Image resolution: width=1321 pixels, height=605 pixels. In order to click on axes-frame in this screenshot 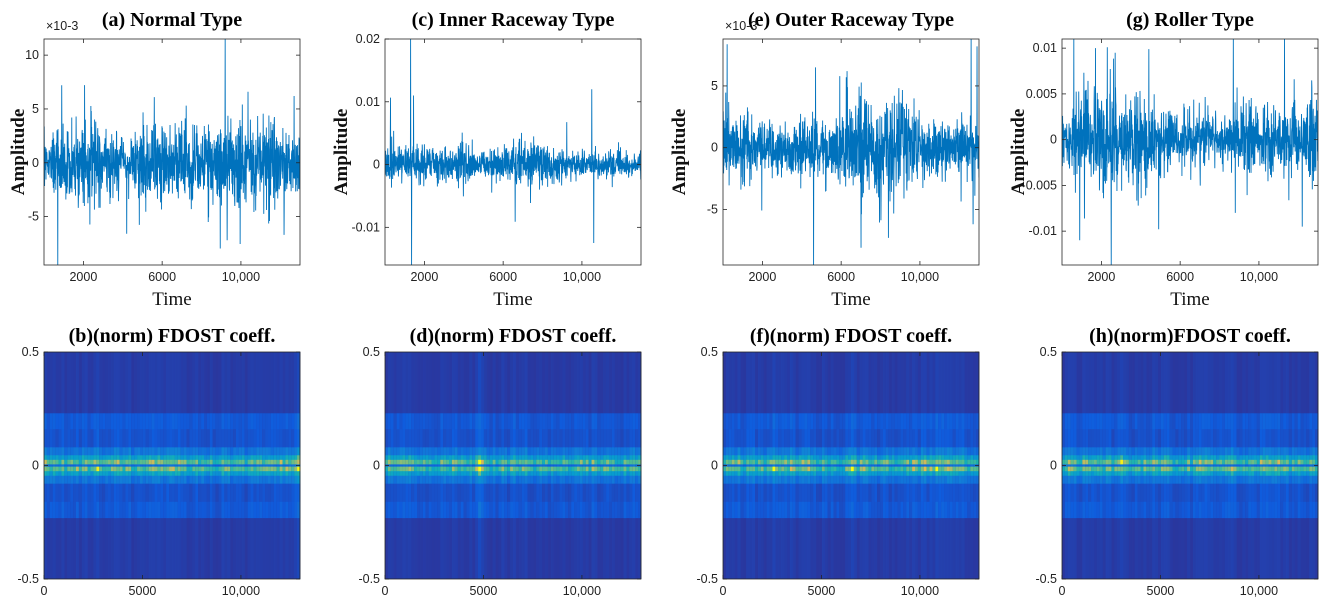, I will do `click(513, 152)`.